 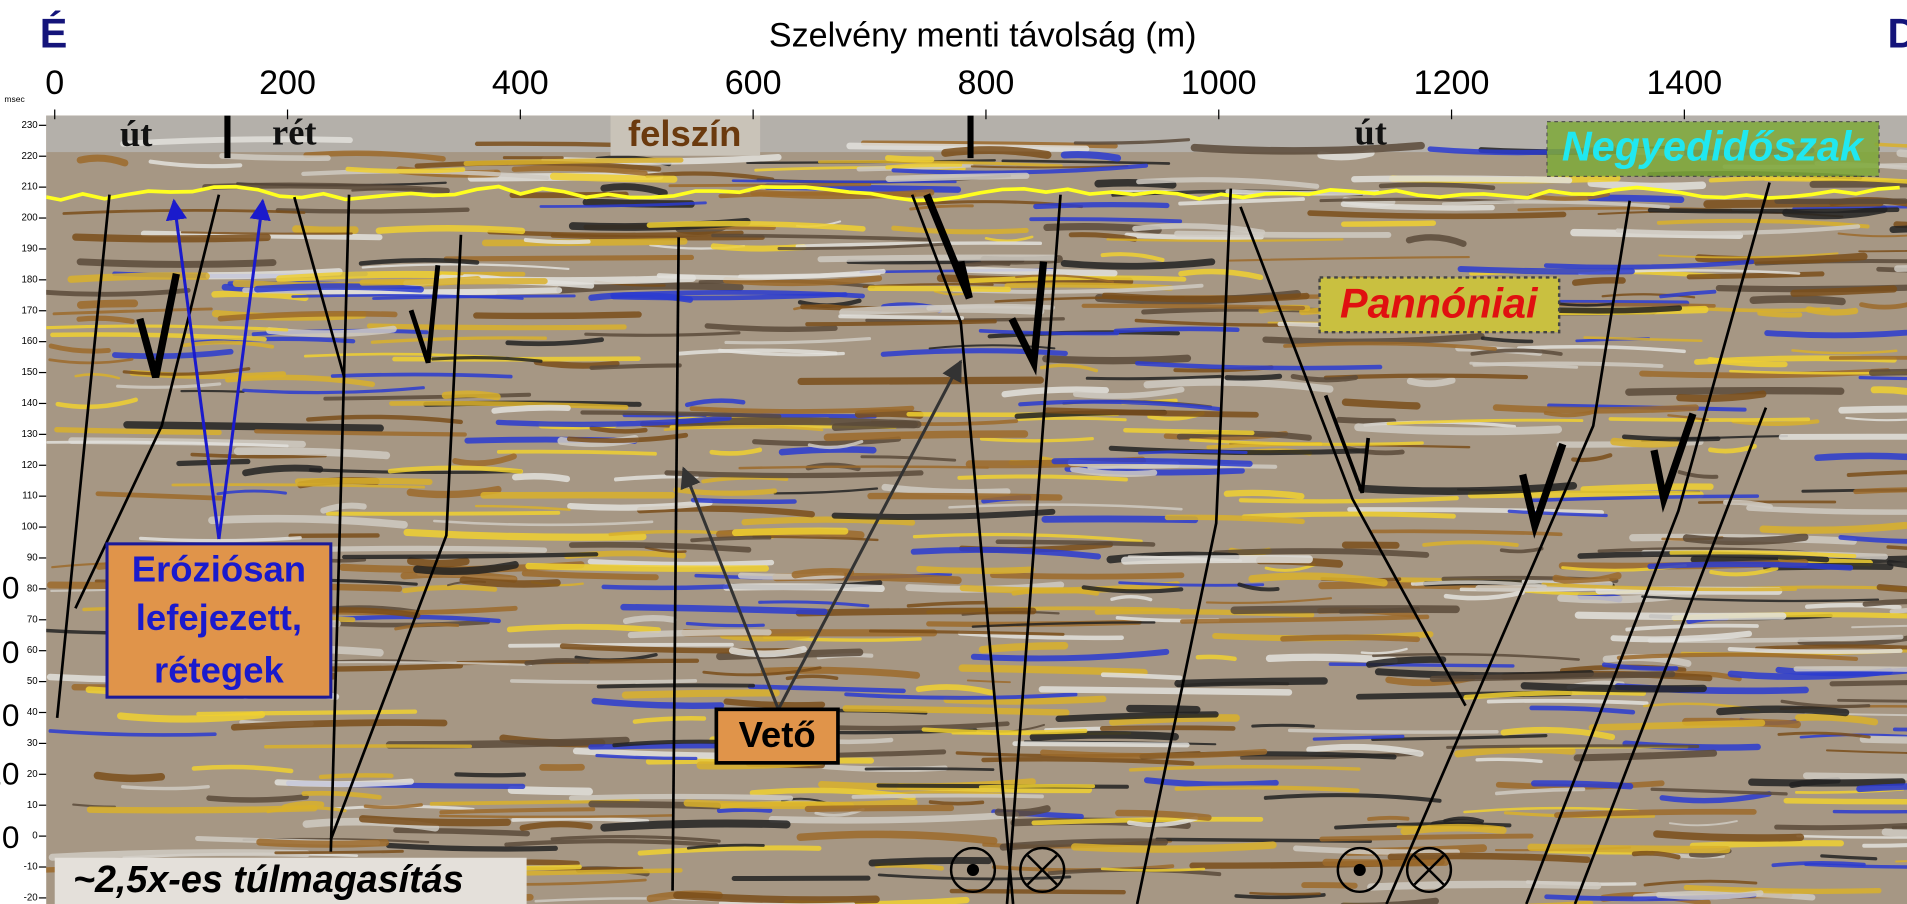 I want to click on motion-cross, so click(x=1429, y=870).